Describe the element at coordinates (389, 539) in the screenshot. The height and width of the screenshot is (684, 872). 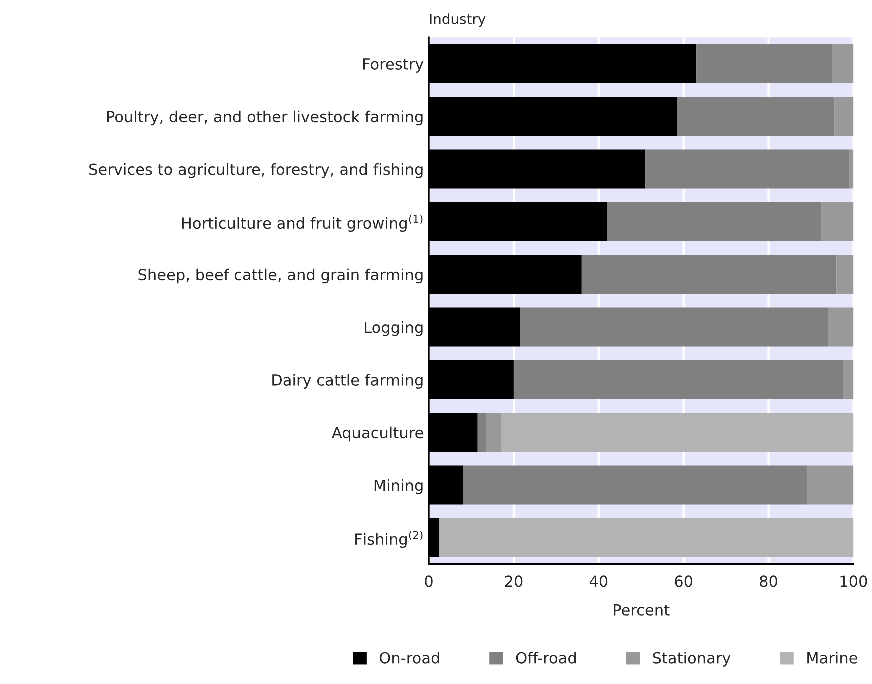
I see `y-tick-label: Fishing$^{(2)}$` at that location.